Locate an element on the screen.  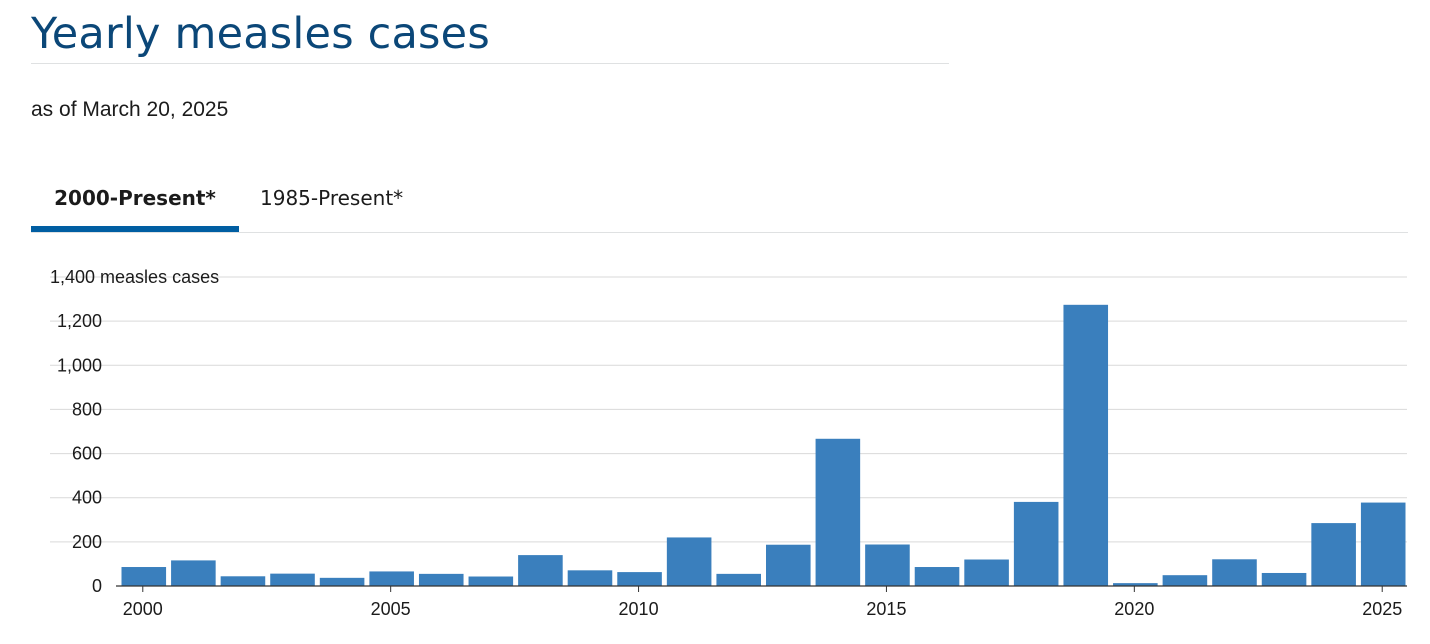
y-tick-label: 800 is located at coordinates (87, 409).